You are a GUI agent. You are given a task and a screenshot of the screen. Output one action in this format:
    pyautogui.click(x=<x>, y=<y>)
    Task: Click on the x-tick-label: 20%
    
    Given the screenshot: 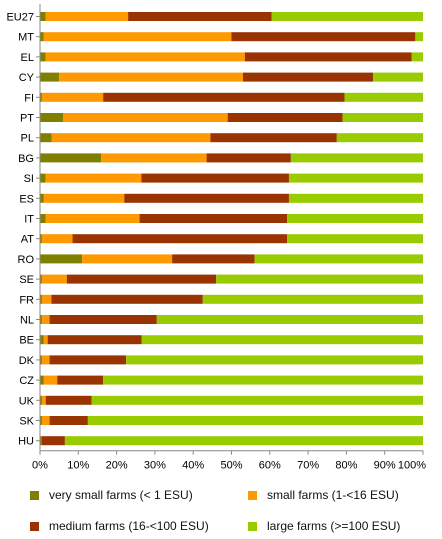 What is the action you would take?
    pyautogui.click(x=117, y=466)
    